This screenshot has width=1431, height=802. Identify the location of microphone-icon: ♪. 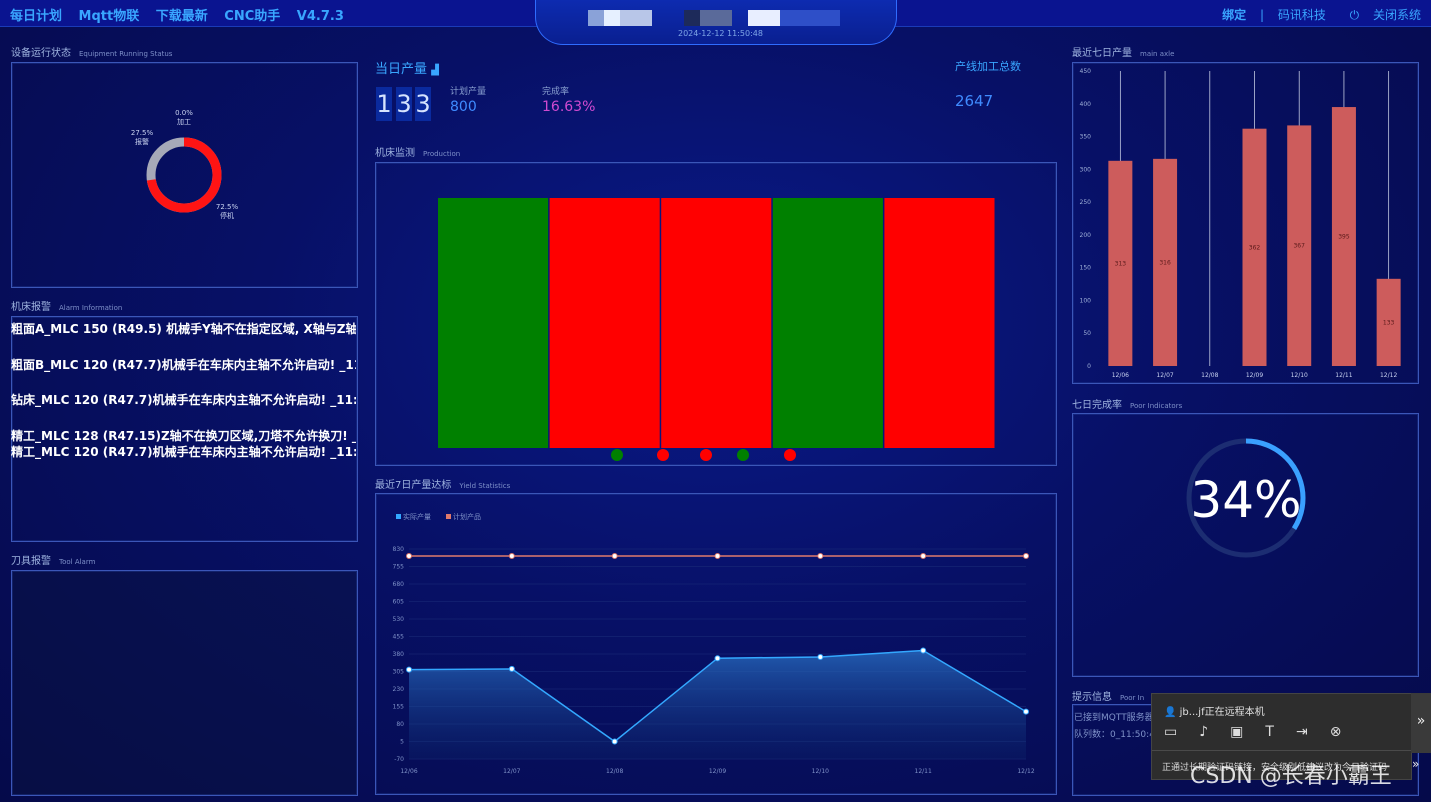
(1215, 732).